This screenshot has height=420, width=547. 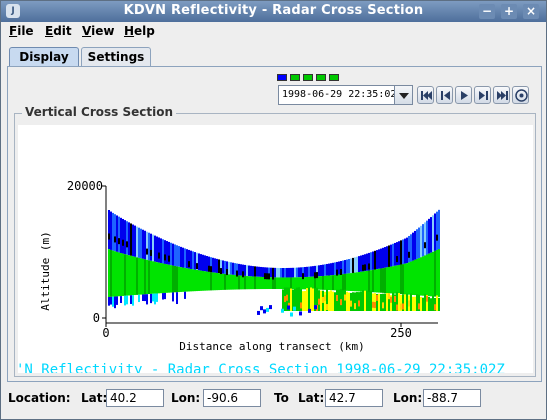 What do you see at coordinates (44, 57) in the screenshot?
I see `tab-display: Display` at bounding box center [44, 57].